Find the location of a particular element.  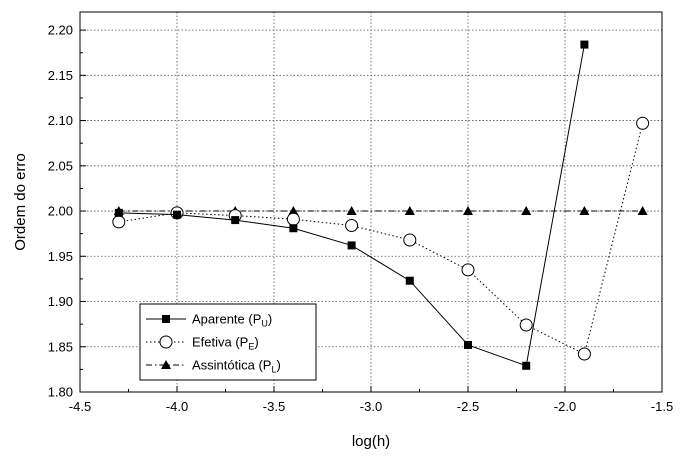

legend-label-text: Efetiva (P is located at coordinates (220, 342).